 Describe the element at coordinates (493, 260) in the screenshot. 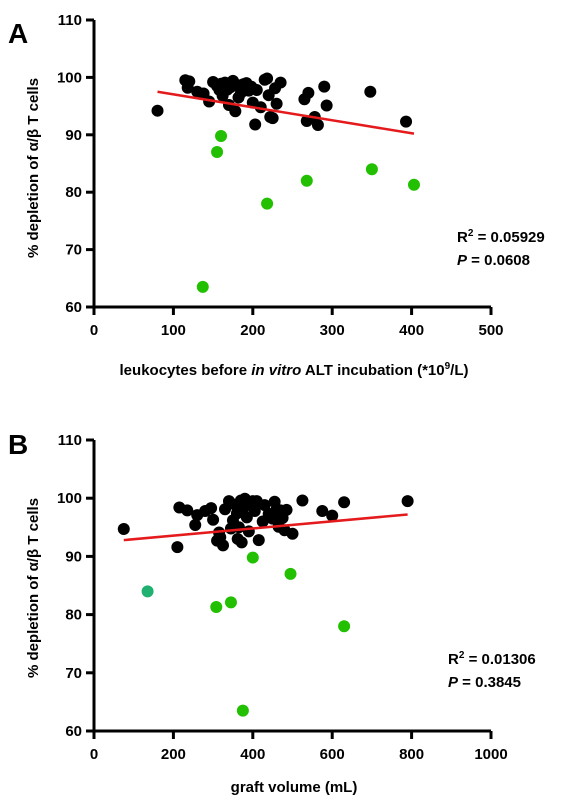

I see `panel-a-p-value-label: P = 0.0608` at that location.